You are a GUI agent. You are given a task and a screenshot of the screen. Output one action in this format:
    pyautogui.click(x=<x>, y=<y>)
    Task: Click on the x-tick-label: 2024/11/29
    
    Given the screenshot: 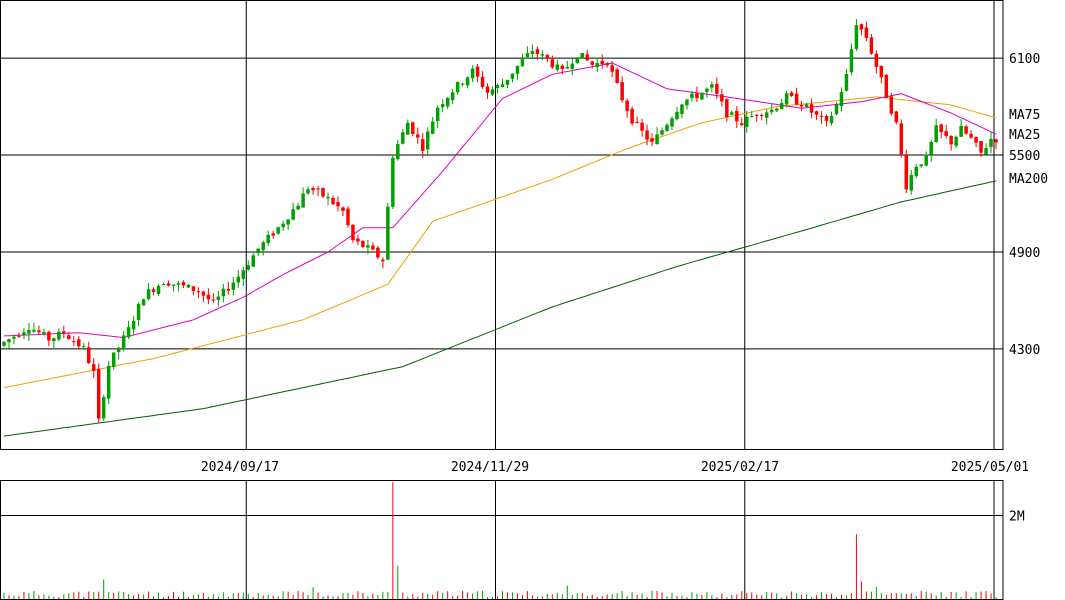 What is the action you would take?
    pyautogui.click(x=490, y=467)
    